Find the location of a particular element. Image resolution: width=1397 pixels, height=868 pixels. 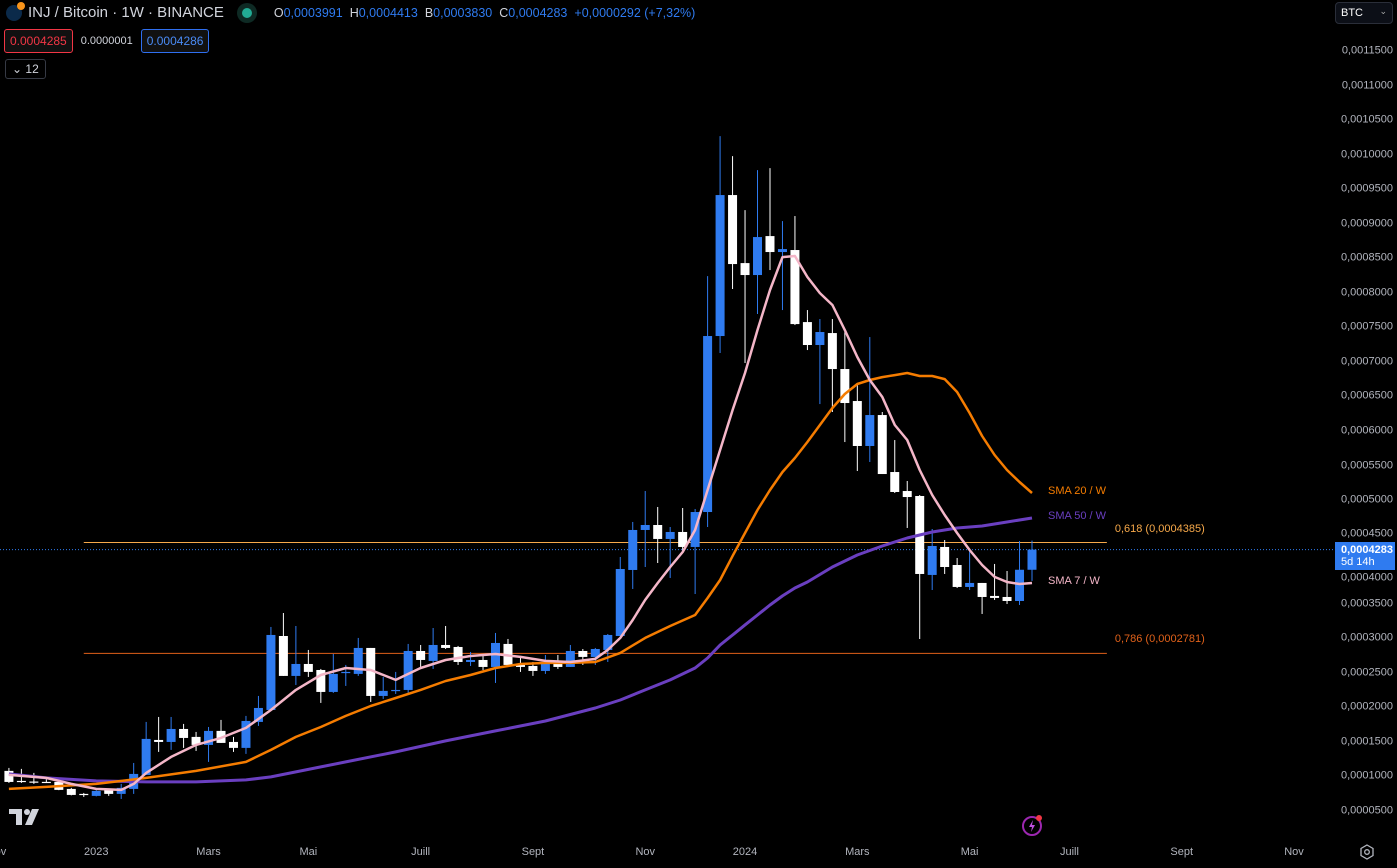

settings-gear-icon is located at coordinates (1367, 854).